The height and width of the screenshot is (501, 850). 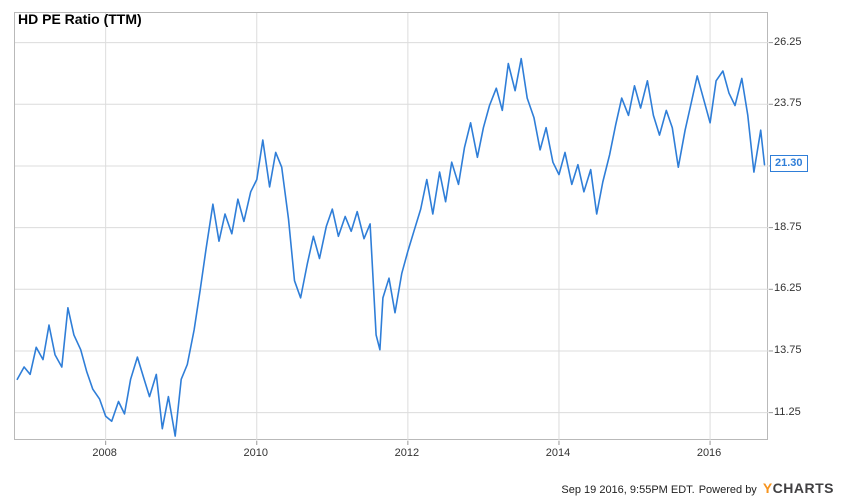 What do you see at coordinates (80, 19) in the screenshot?
I see `chart-title: HD PE Ratio (TTM)` at bounding box center [80, 19].